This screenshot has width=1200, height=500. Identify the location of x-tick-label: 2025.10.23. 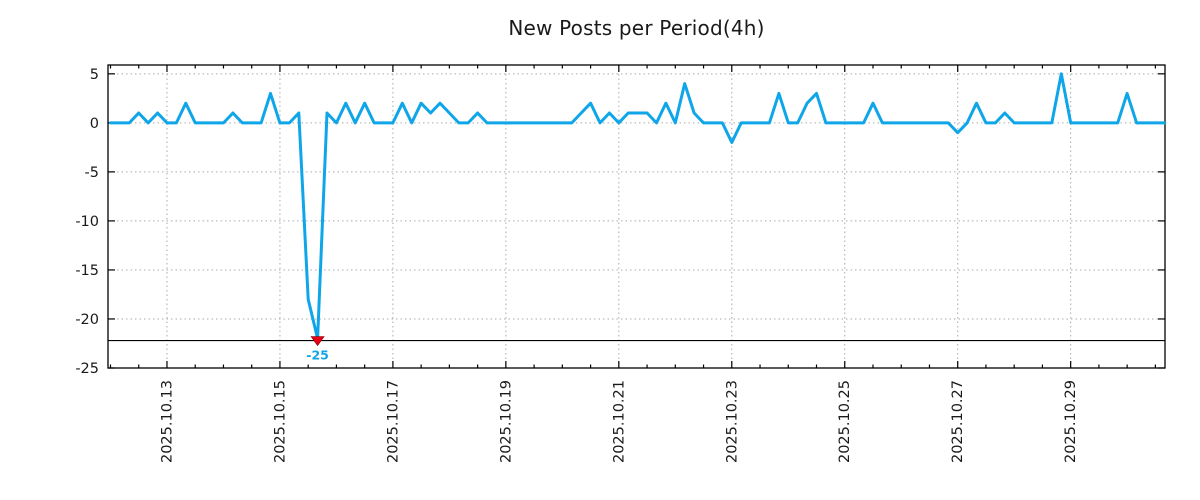
(732, 421).